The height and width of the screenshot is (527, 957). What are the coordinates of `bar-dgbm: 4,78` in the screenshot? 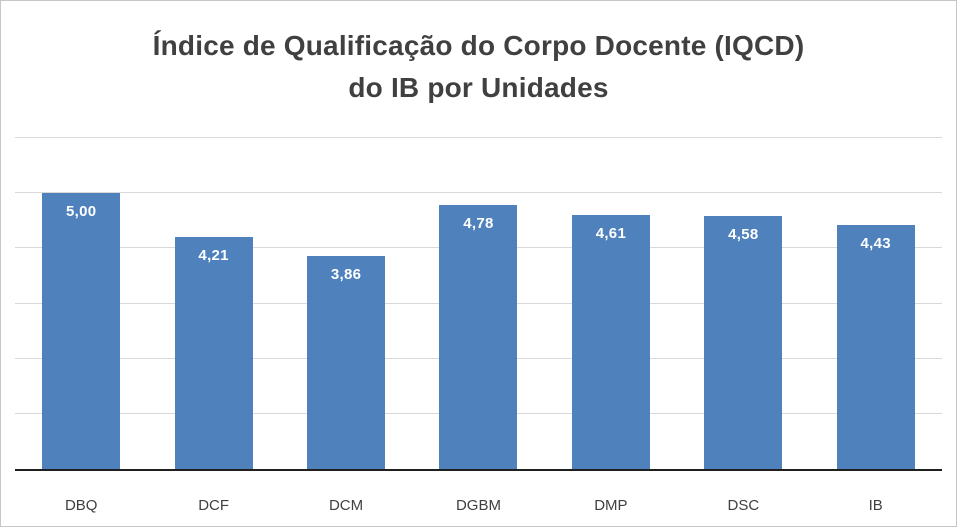 It's located at (478, 337).